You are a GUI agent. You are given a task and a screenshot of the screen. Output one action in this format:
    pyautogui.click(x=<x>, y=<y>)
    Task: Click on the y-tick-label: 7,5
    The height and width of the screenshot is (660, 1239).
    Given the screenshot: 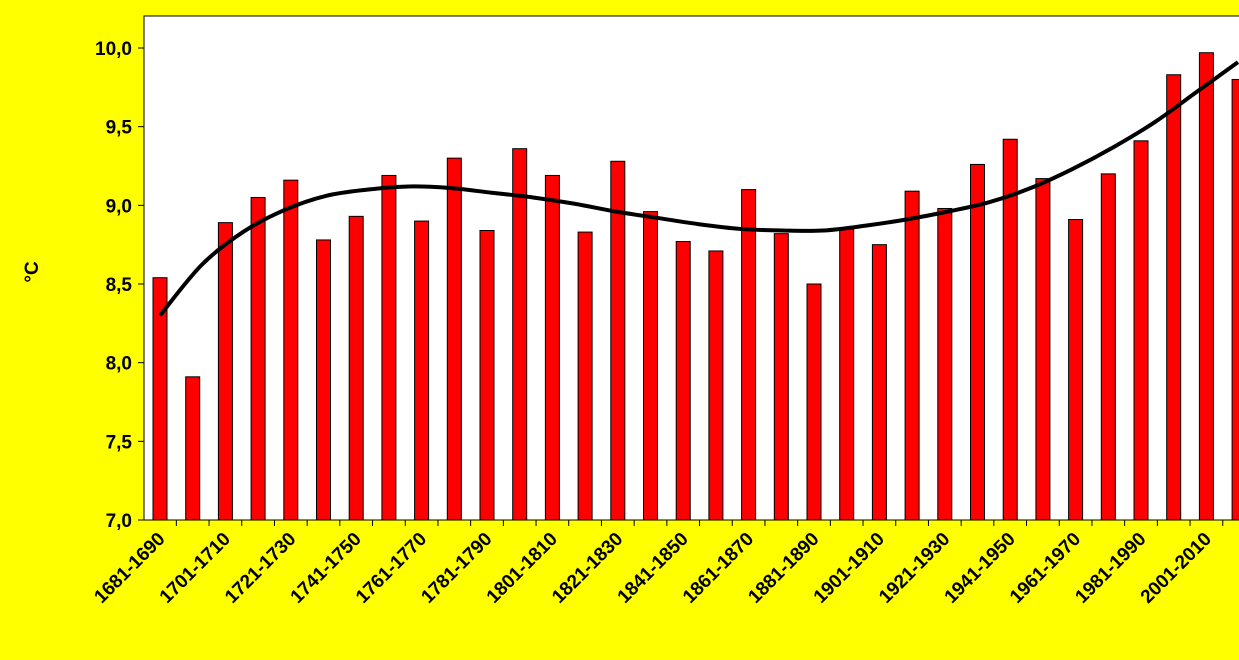 What is the action you would take?
    pyautogui.click(x=119, y=442)
    